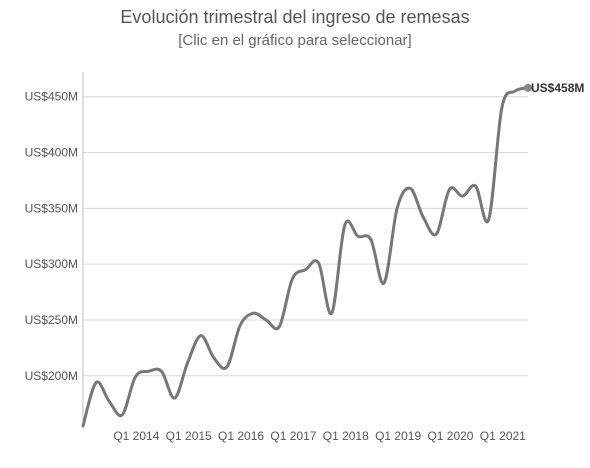 The height and width of the screenshot is (468, 590). Describe the element at coordinates (293, 436) in the screenshot. I see `x-tick-label: Q1 2017` at that location.